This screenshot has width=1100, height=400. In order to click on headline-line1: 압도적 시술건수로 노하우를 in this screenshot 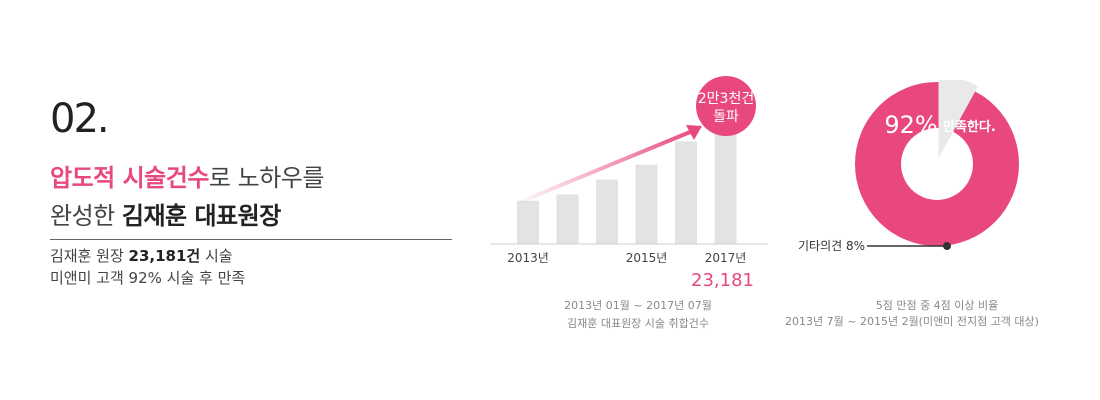, I will do `click(187, 175)`.